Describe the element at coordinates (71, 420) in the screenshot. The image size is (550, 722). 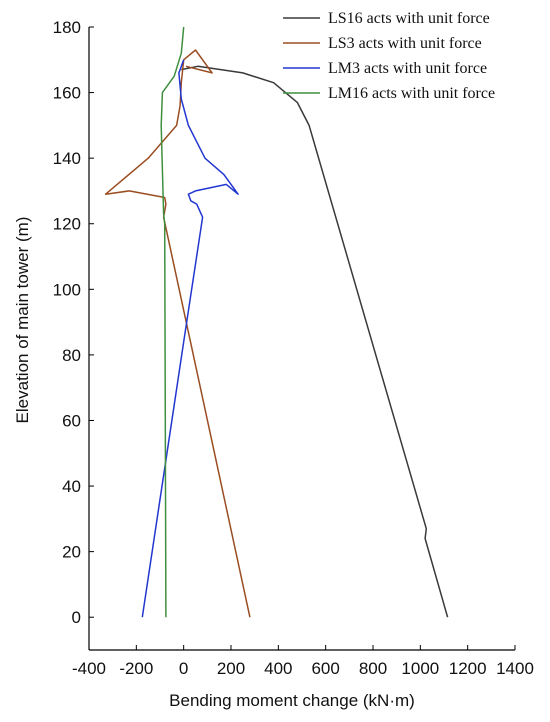
I see `y-tick-label: 60` at that location.